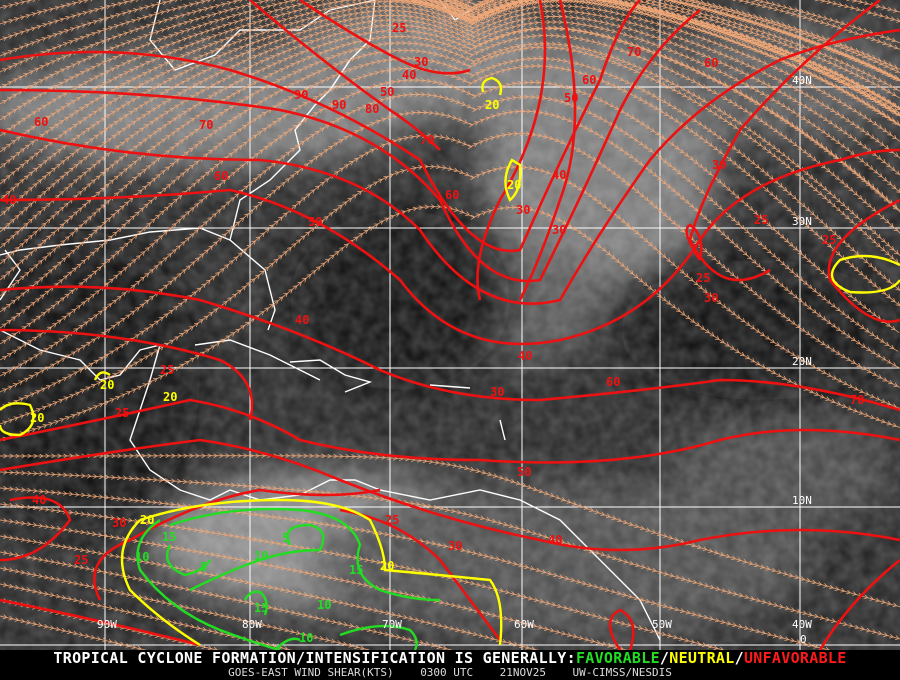 The height and width of the screenshot is (680, 900). What do you see at coordinates (802, 624) in the screenshot?
I see `lon-label: 40W` at bounding box center [802, 624].